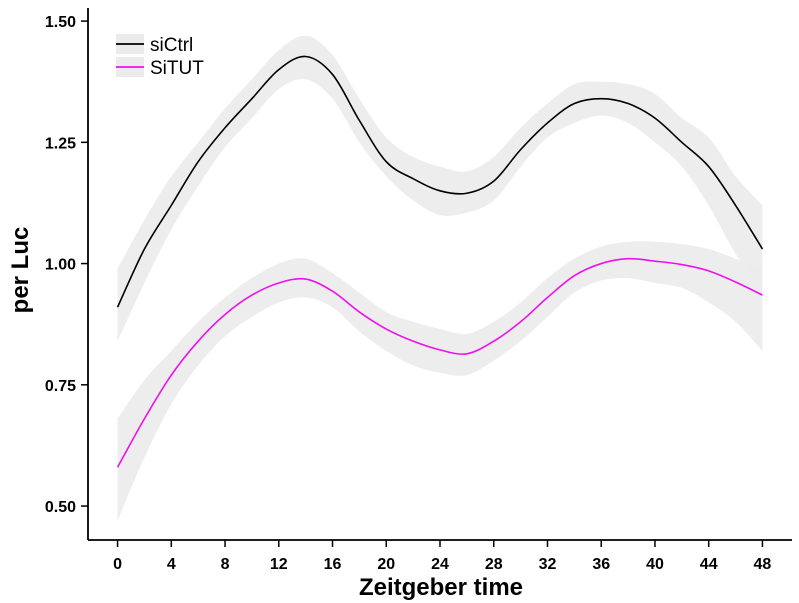 The height and width of the screenshot is (603, 799). I want to click on y-tick-label: 1.50, so click(60, 22).